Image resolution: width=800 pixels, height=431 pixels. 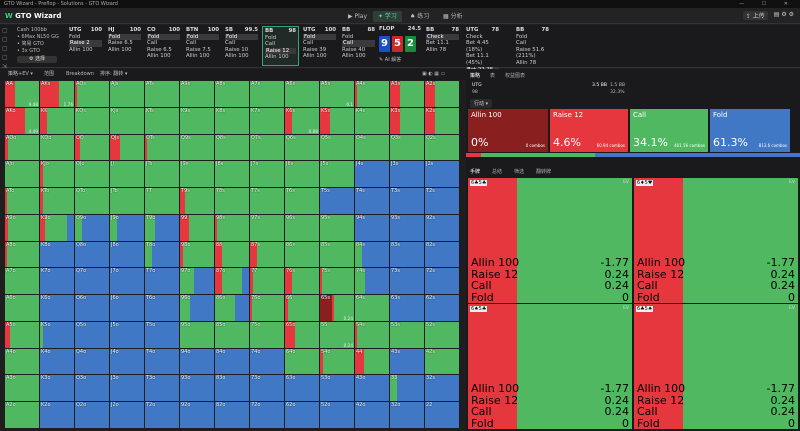 What do you see at coordinates (337, 362) in the screenshot?
I see `hand-cell: 54o` at bounding box center [337, 362].